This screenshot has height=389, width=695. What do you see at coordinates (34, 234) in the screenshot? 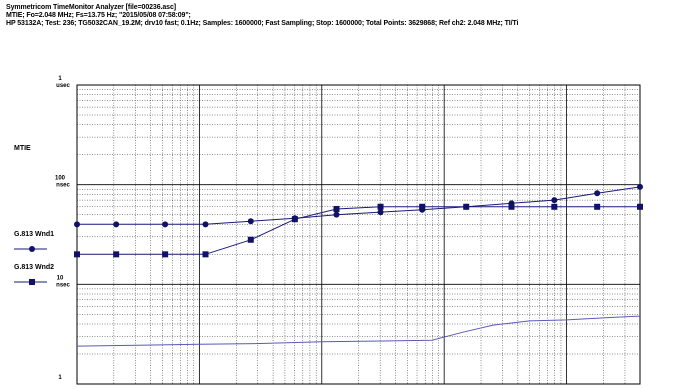
I see `legend-label-1: G.813 Wnd1` at bounding box center [34, 234].